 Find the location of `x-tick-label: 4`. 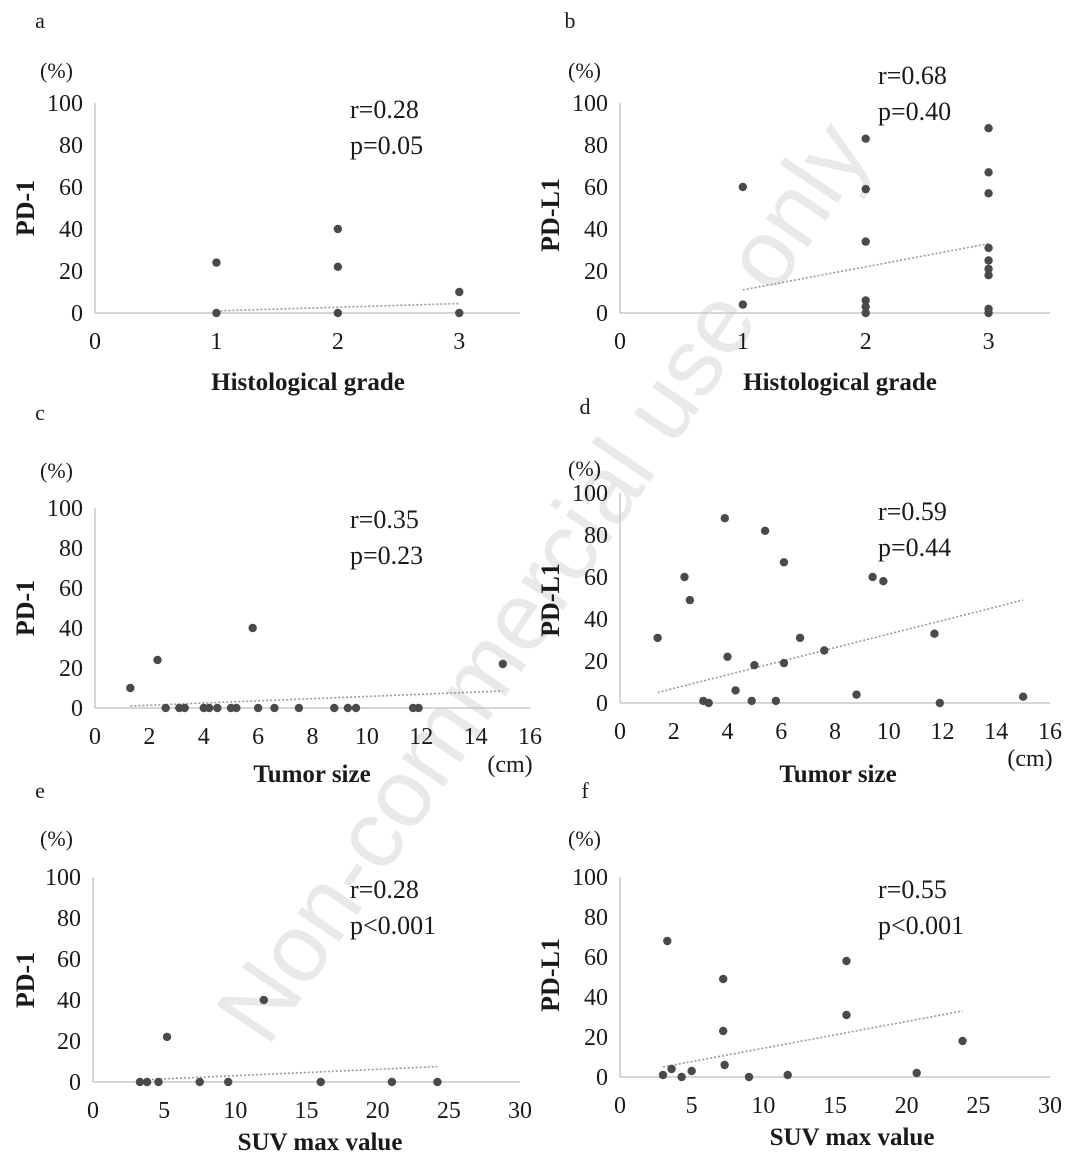

x-tick-label: 4 is located at coordinates (204, 737).